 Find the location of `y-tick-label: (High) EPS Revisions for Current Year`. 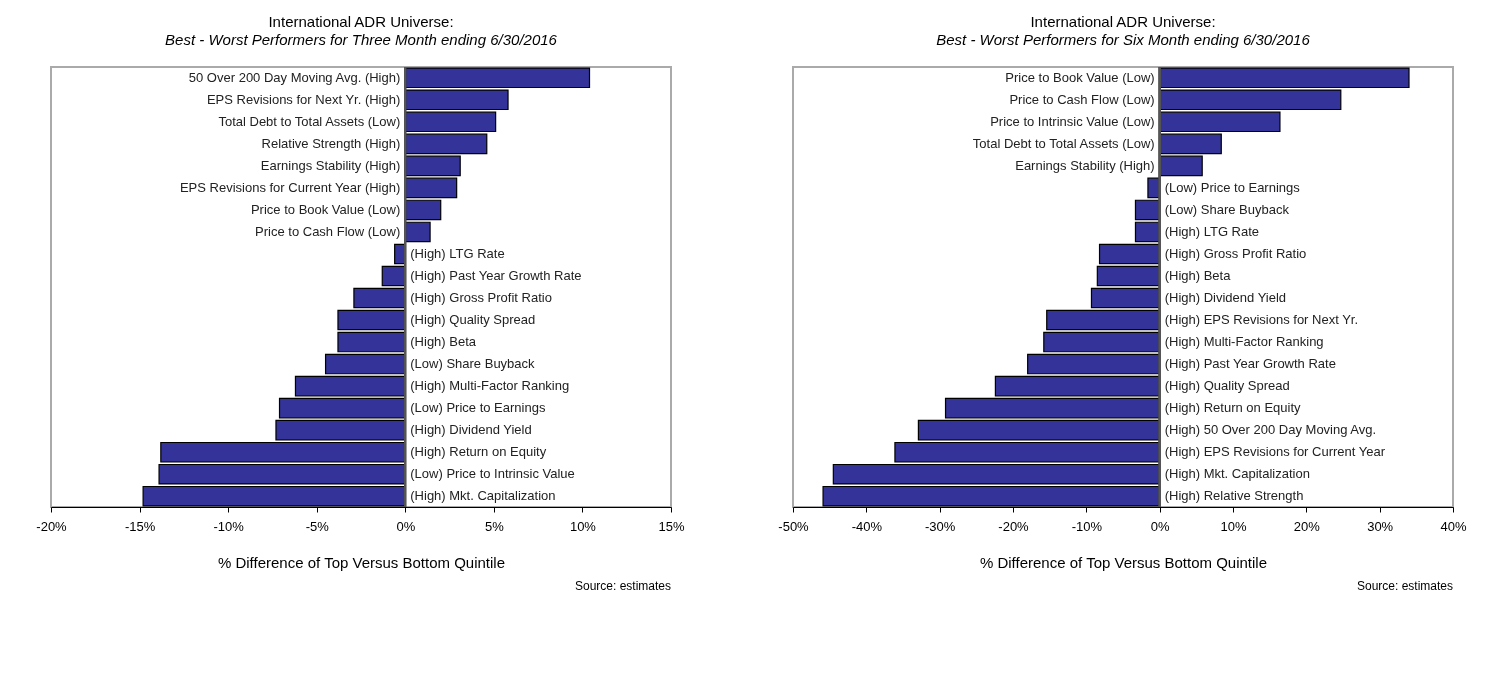

y-tick-label: (High) EPS Revisions for Current Year is located at coordinates (1275, 452).